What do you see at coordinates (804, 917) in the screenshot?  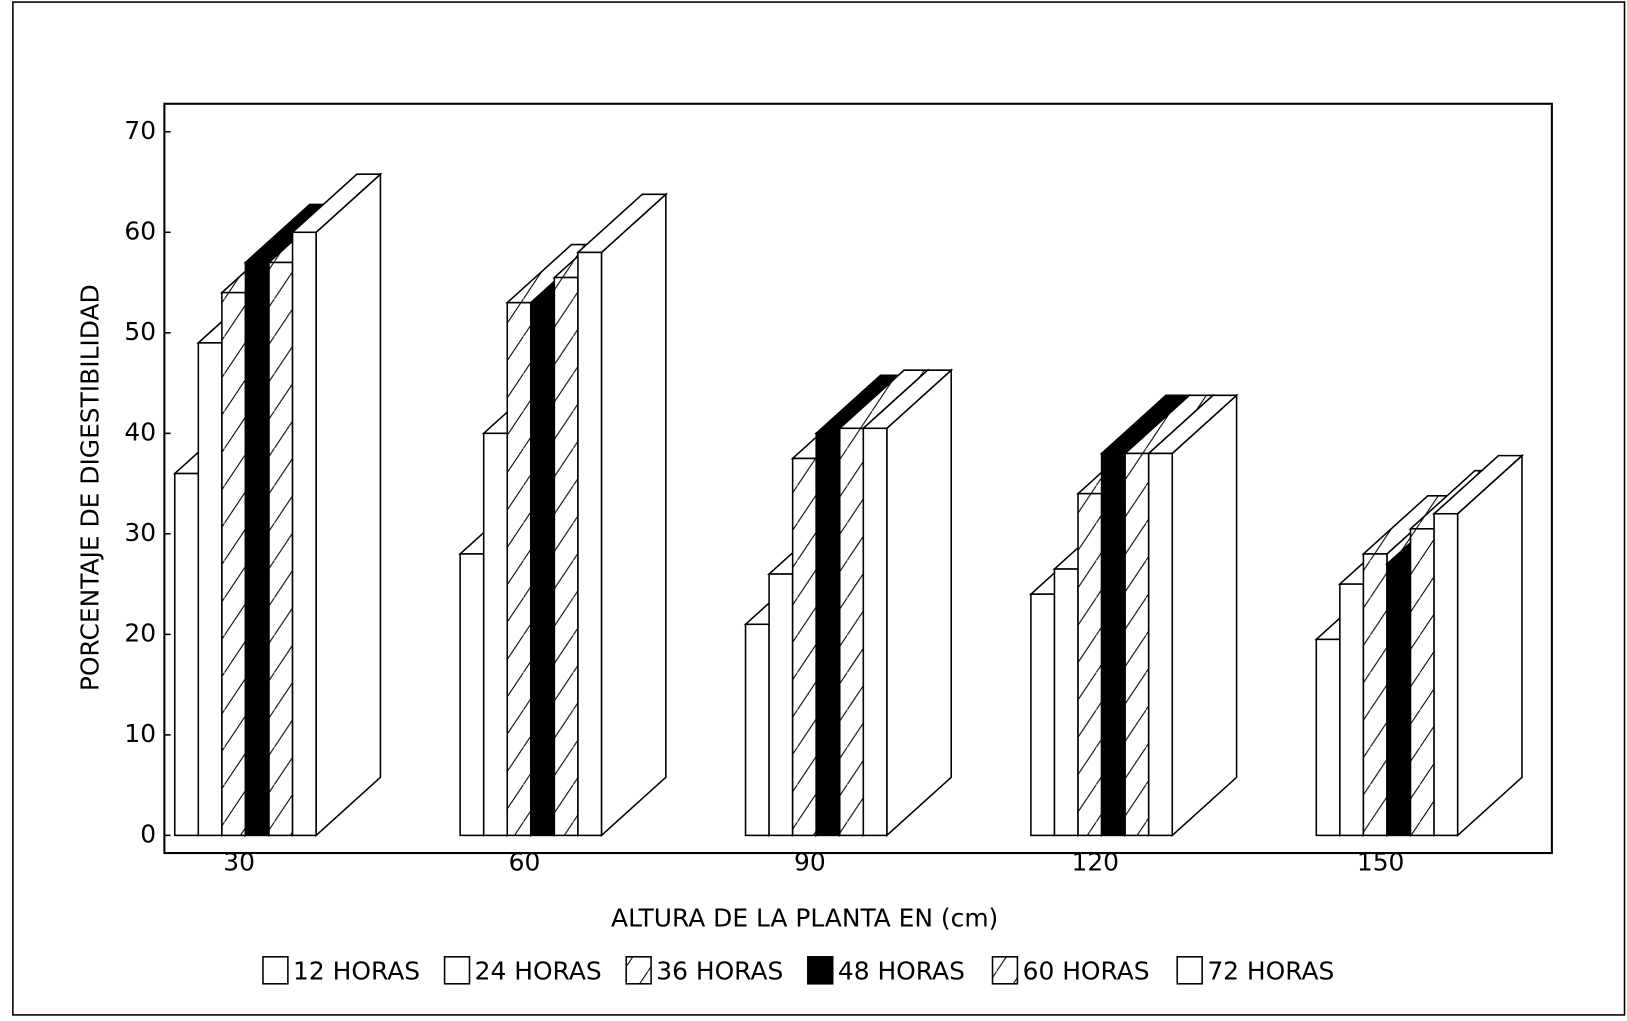 I see `x-axis-label: ALTURA DE LA PLANTA EN (cm)` at bounding box center [804, 917].